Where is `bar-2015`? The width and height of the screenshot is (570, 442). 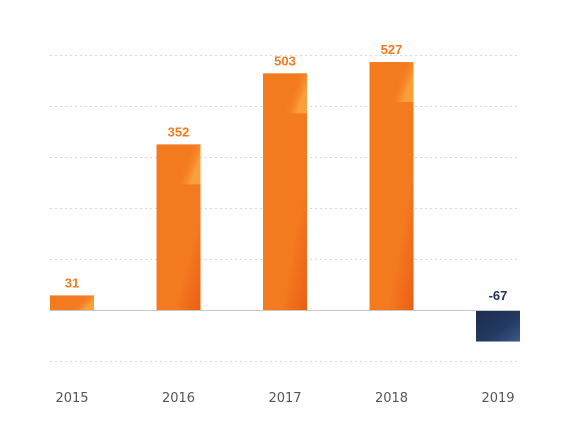 bar-2015 is located at coordinates (72, 302).